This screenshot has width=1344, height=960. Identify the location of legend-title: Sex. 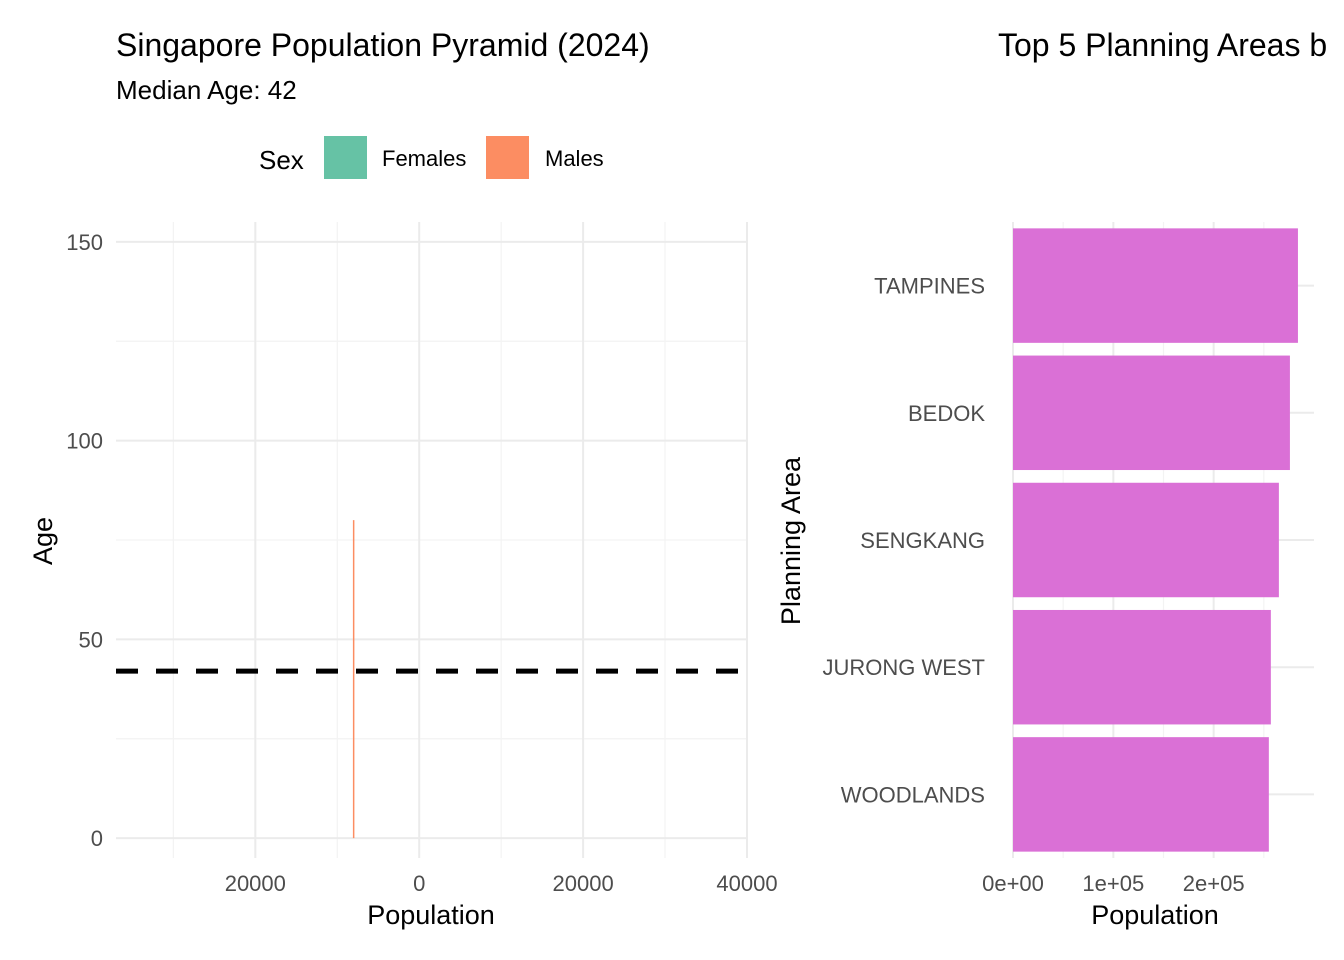
(281, 160).